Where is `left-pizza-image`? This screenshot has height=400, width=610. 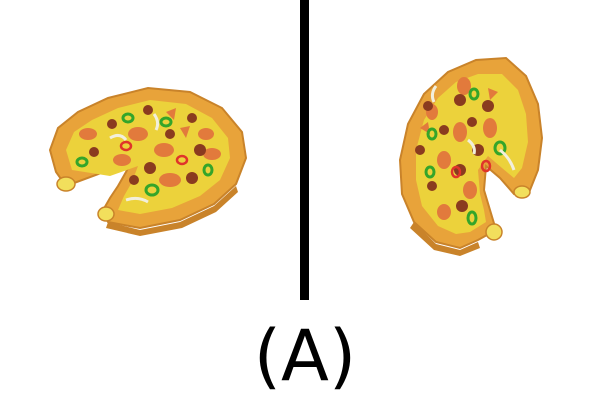 left-pizza-image is located at coordinates (148, 161).